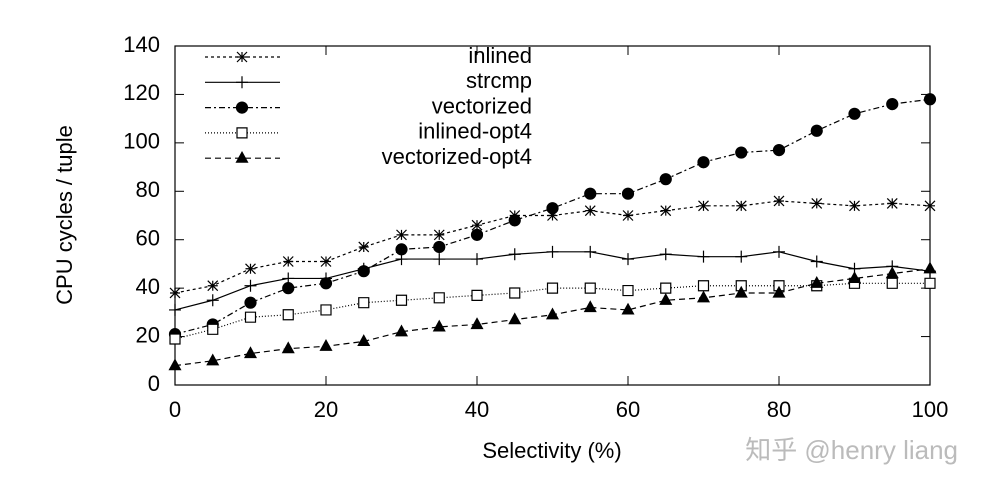 The width and height of the screenshot is (984, 494). What do you see at coordinates (148, 334) in the screenshot?
I see `y-tick-label: 20` at bounding box center [148, 334].